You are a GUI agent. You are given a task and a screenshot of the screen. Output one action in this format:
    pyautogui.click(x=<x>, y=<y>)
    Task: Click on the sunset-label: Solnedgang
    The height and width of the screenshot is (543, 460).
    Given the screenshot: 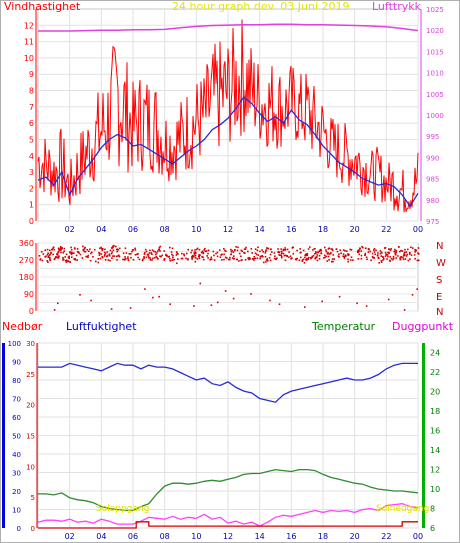 What is the action you would take?
    pyautogui.click(x=402, y=509)
    